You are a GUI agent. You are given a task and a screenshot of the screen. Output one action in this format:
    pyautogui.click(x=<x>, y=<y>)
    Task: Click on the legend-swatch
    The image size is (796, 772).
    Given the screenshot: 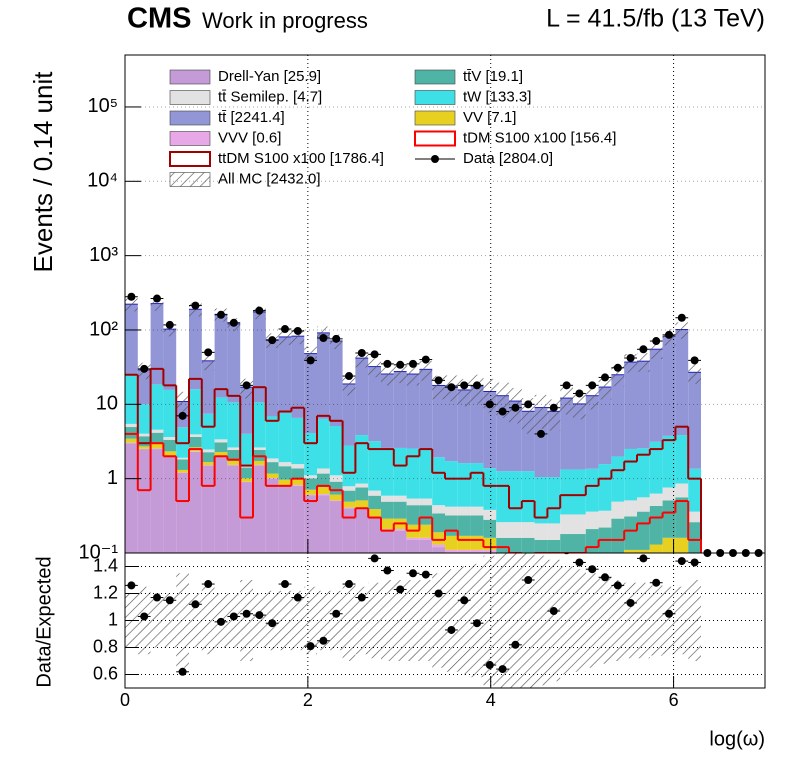 What is the action you would take?
    pyautogui.click(x=190, y=138)
    